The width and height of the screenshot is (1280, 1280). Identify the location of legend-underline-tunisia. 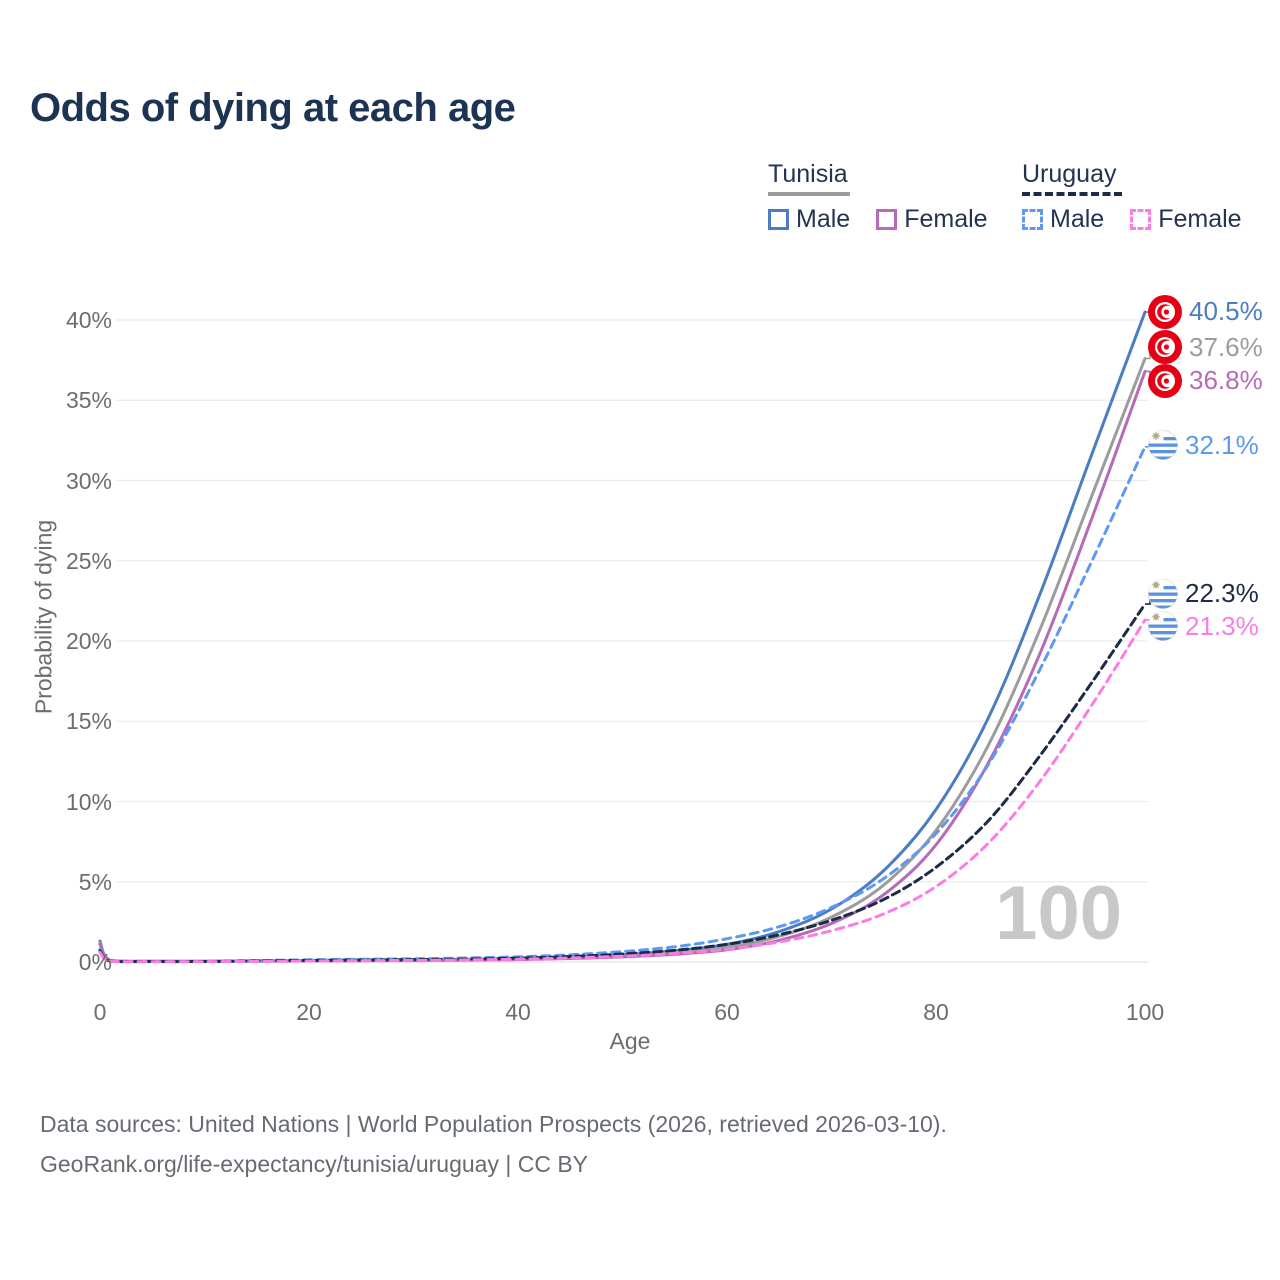
(809, 194).